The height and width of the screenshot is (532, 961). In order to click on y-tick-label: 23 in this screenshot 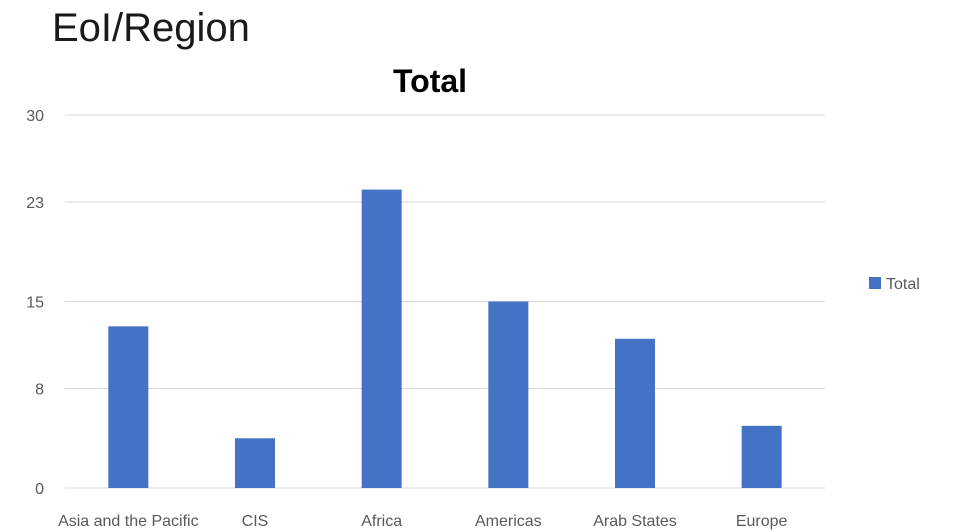, I will do `click(35, 203)`.